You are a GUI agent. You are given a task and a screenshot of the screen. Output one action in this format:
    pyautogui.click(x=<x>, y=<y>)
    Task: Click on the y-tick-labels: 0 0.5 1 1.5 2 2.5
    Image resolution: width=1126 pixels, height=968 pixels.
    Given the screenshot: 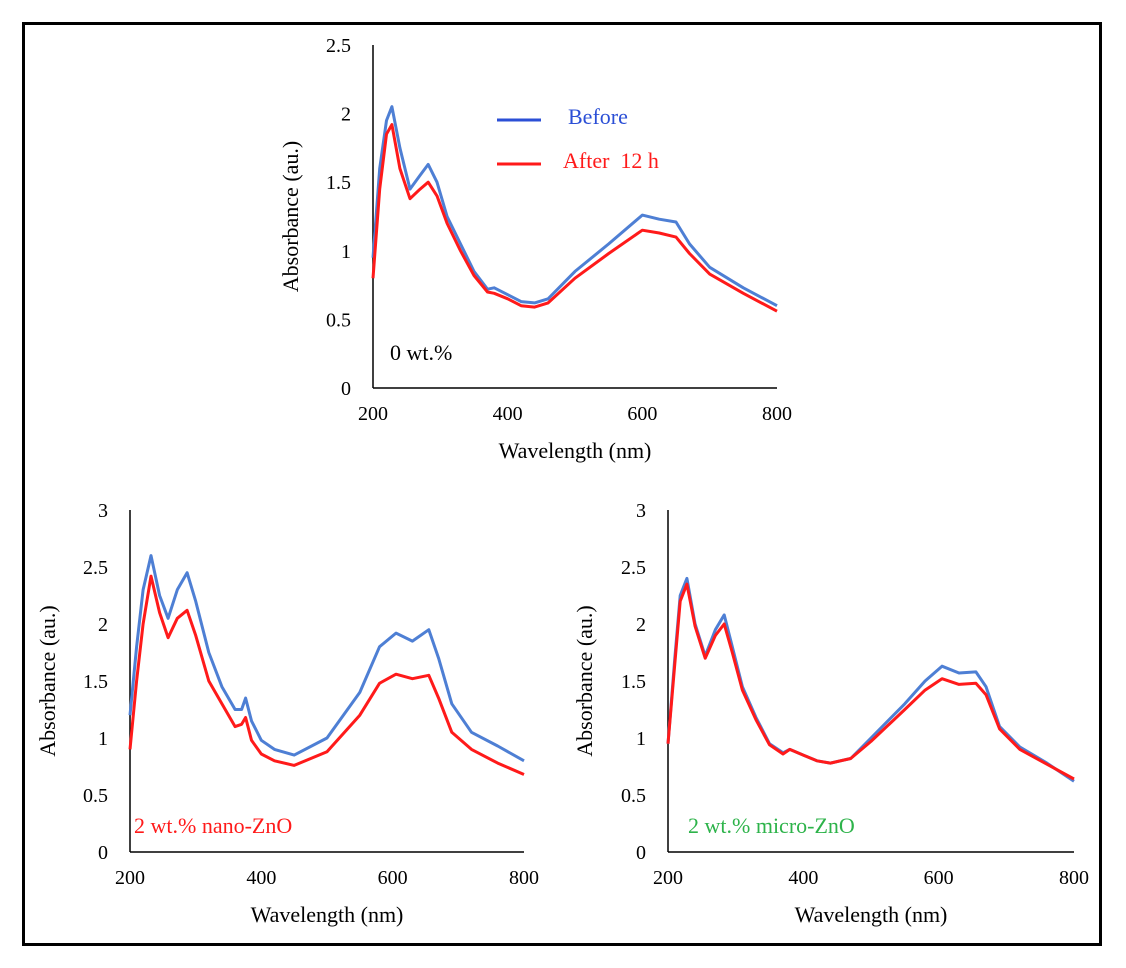 What is the action you would take?
    pyautogui.click(x=338, y=217)
    